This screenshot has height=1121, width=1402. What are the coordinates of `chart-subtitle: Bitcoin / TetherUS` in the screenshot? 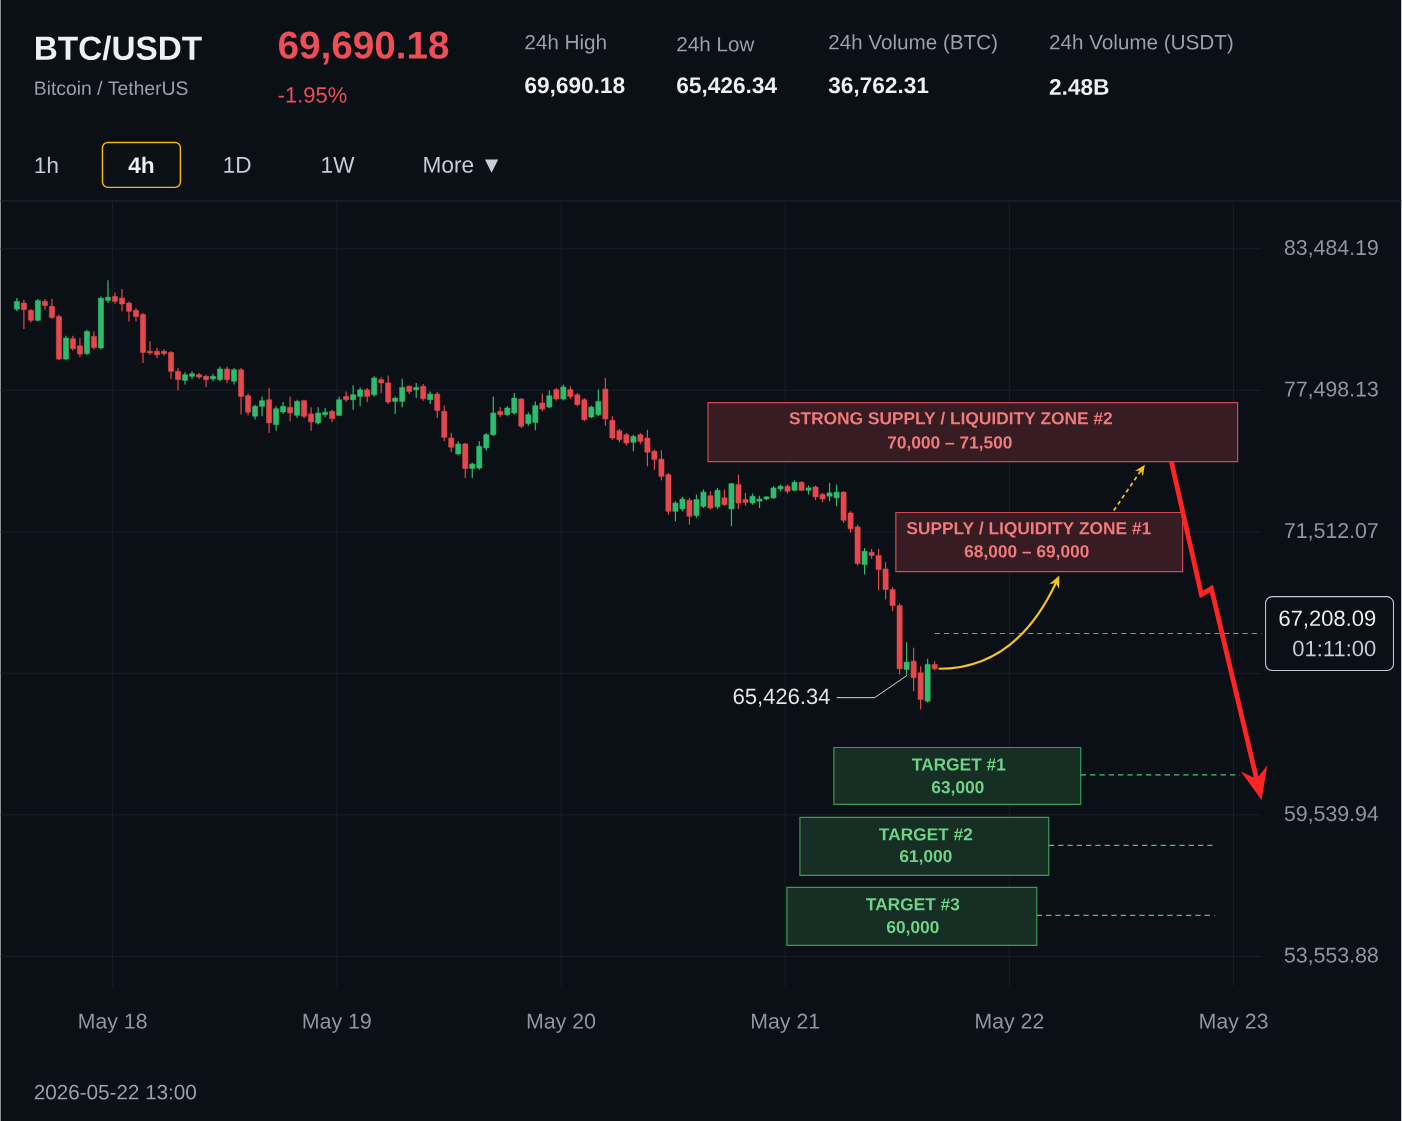 It's located at (111, 87).